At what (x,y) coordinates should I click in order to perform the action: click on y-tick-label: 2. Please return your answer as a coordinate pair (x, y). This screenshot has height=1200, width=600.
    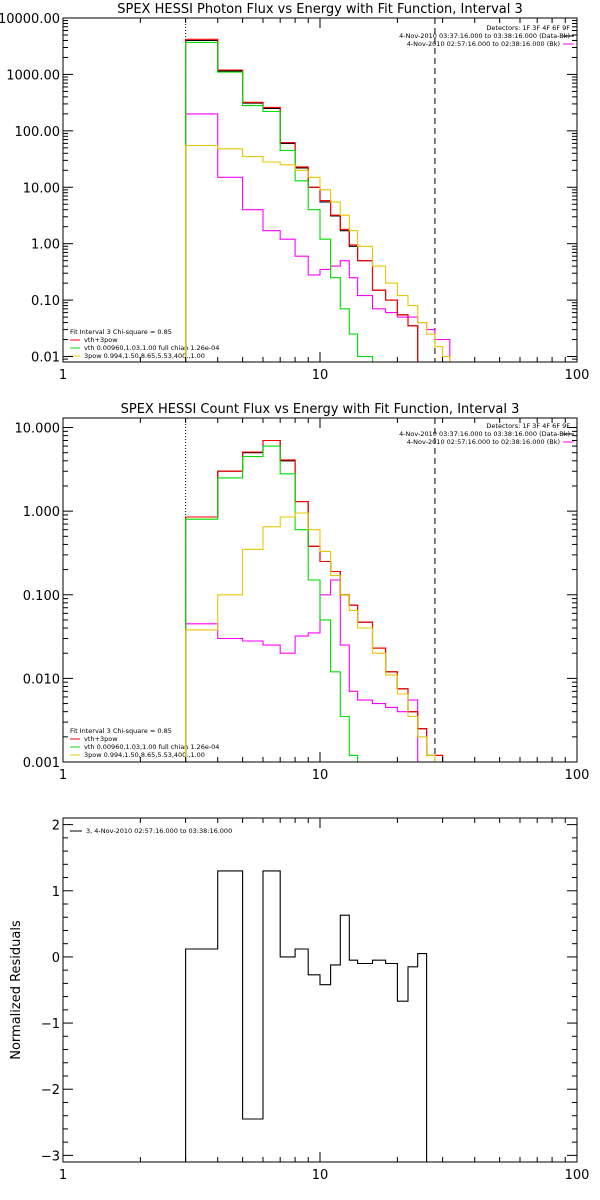
    Looking at the image, I should click on (56, 826).